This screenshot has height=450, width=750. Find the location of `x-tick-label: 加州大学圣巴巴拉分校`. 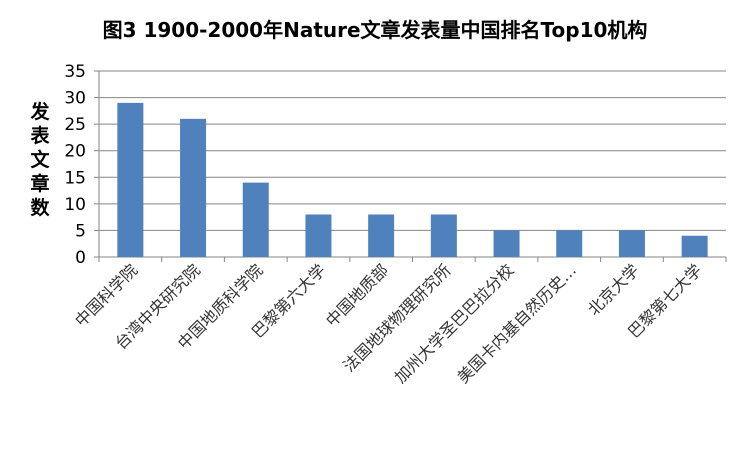

x-tick-label: 加州大学圣巴巴拉分校 is located at coordinates (454, 323).